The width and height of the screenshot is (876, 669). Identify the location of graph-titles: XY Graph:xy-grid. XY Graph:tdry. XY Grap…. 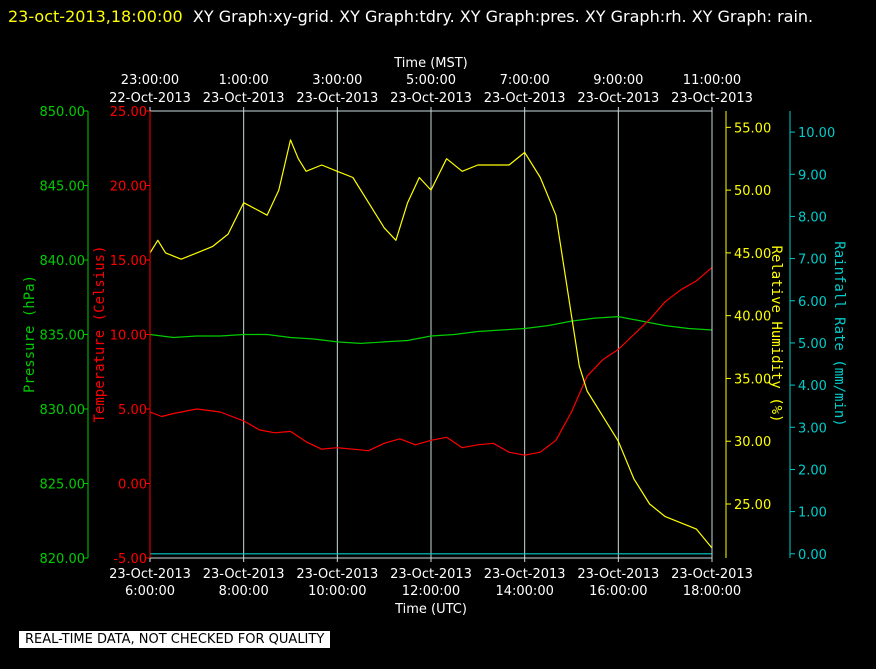
(503, 16).